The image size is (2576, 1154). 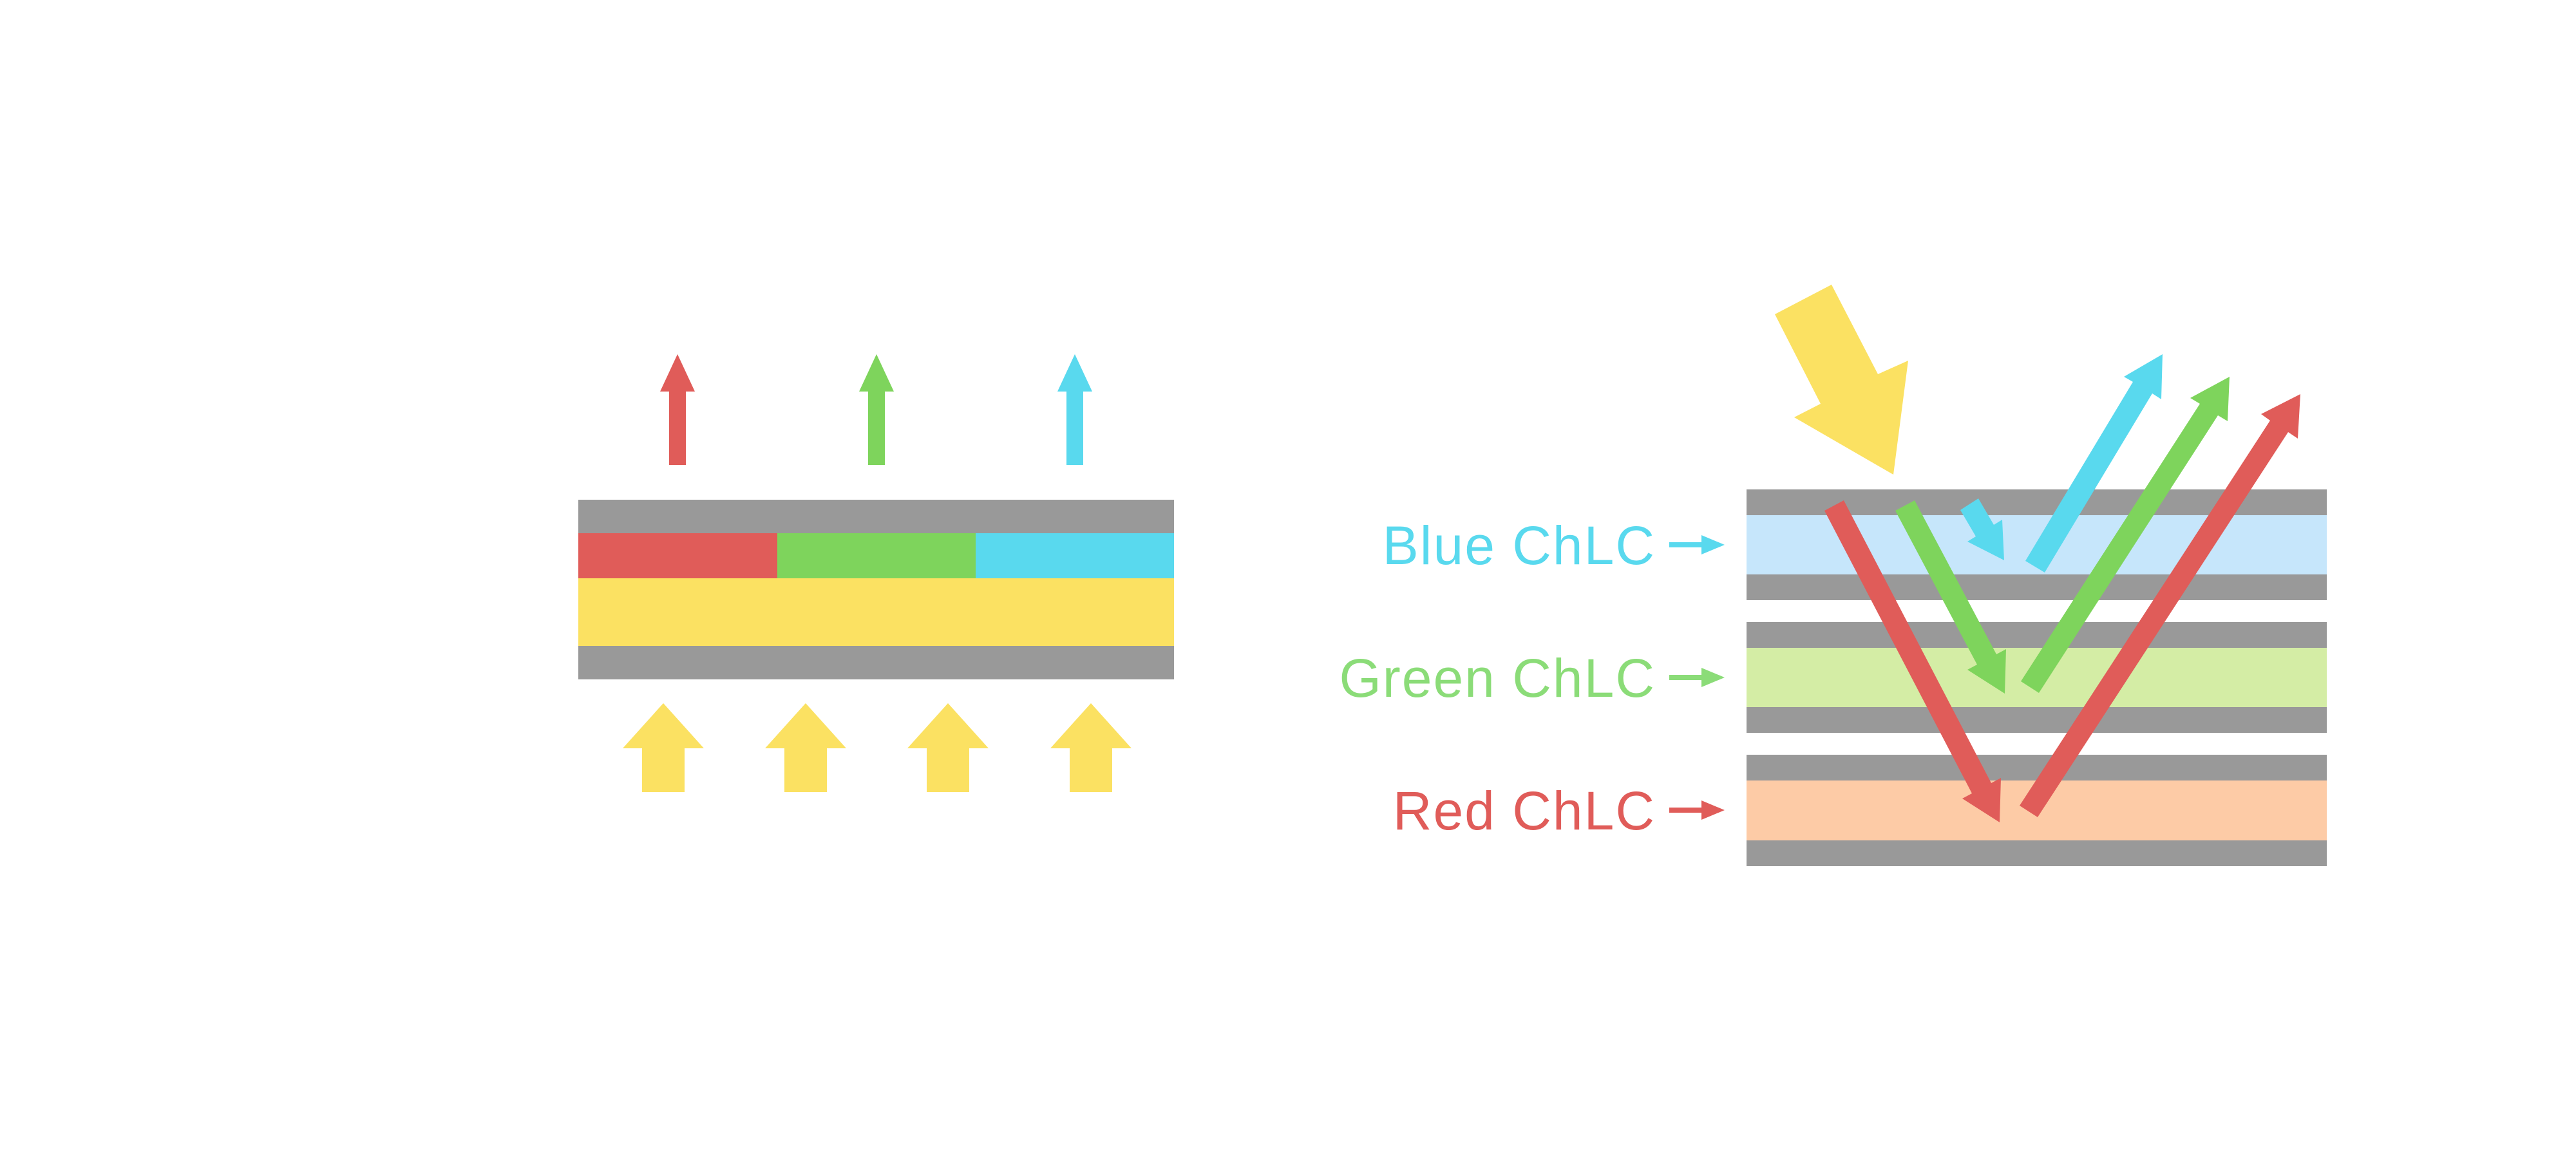 I want to click on blue-incoming-ray-arrow, so click(x=1982, y=529).